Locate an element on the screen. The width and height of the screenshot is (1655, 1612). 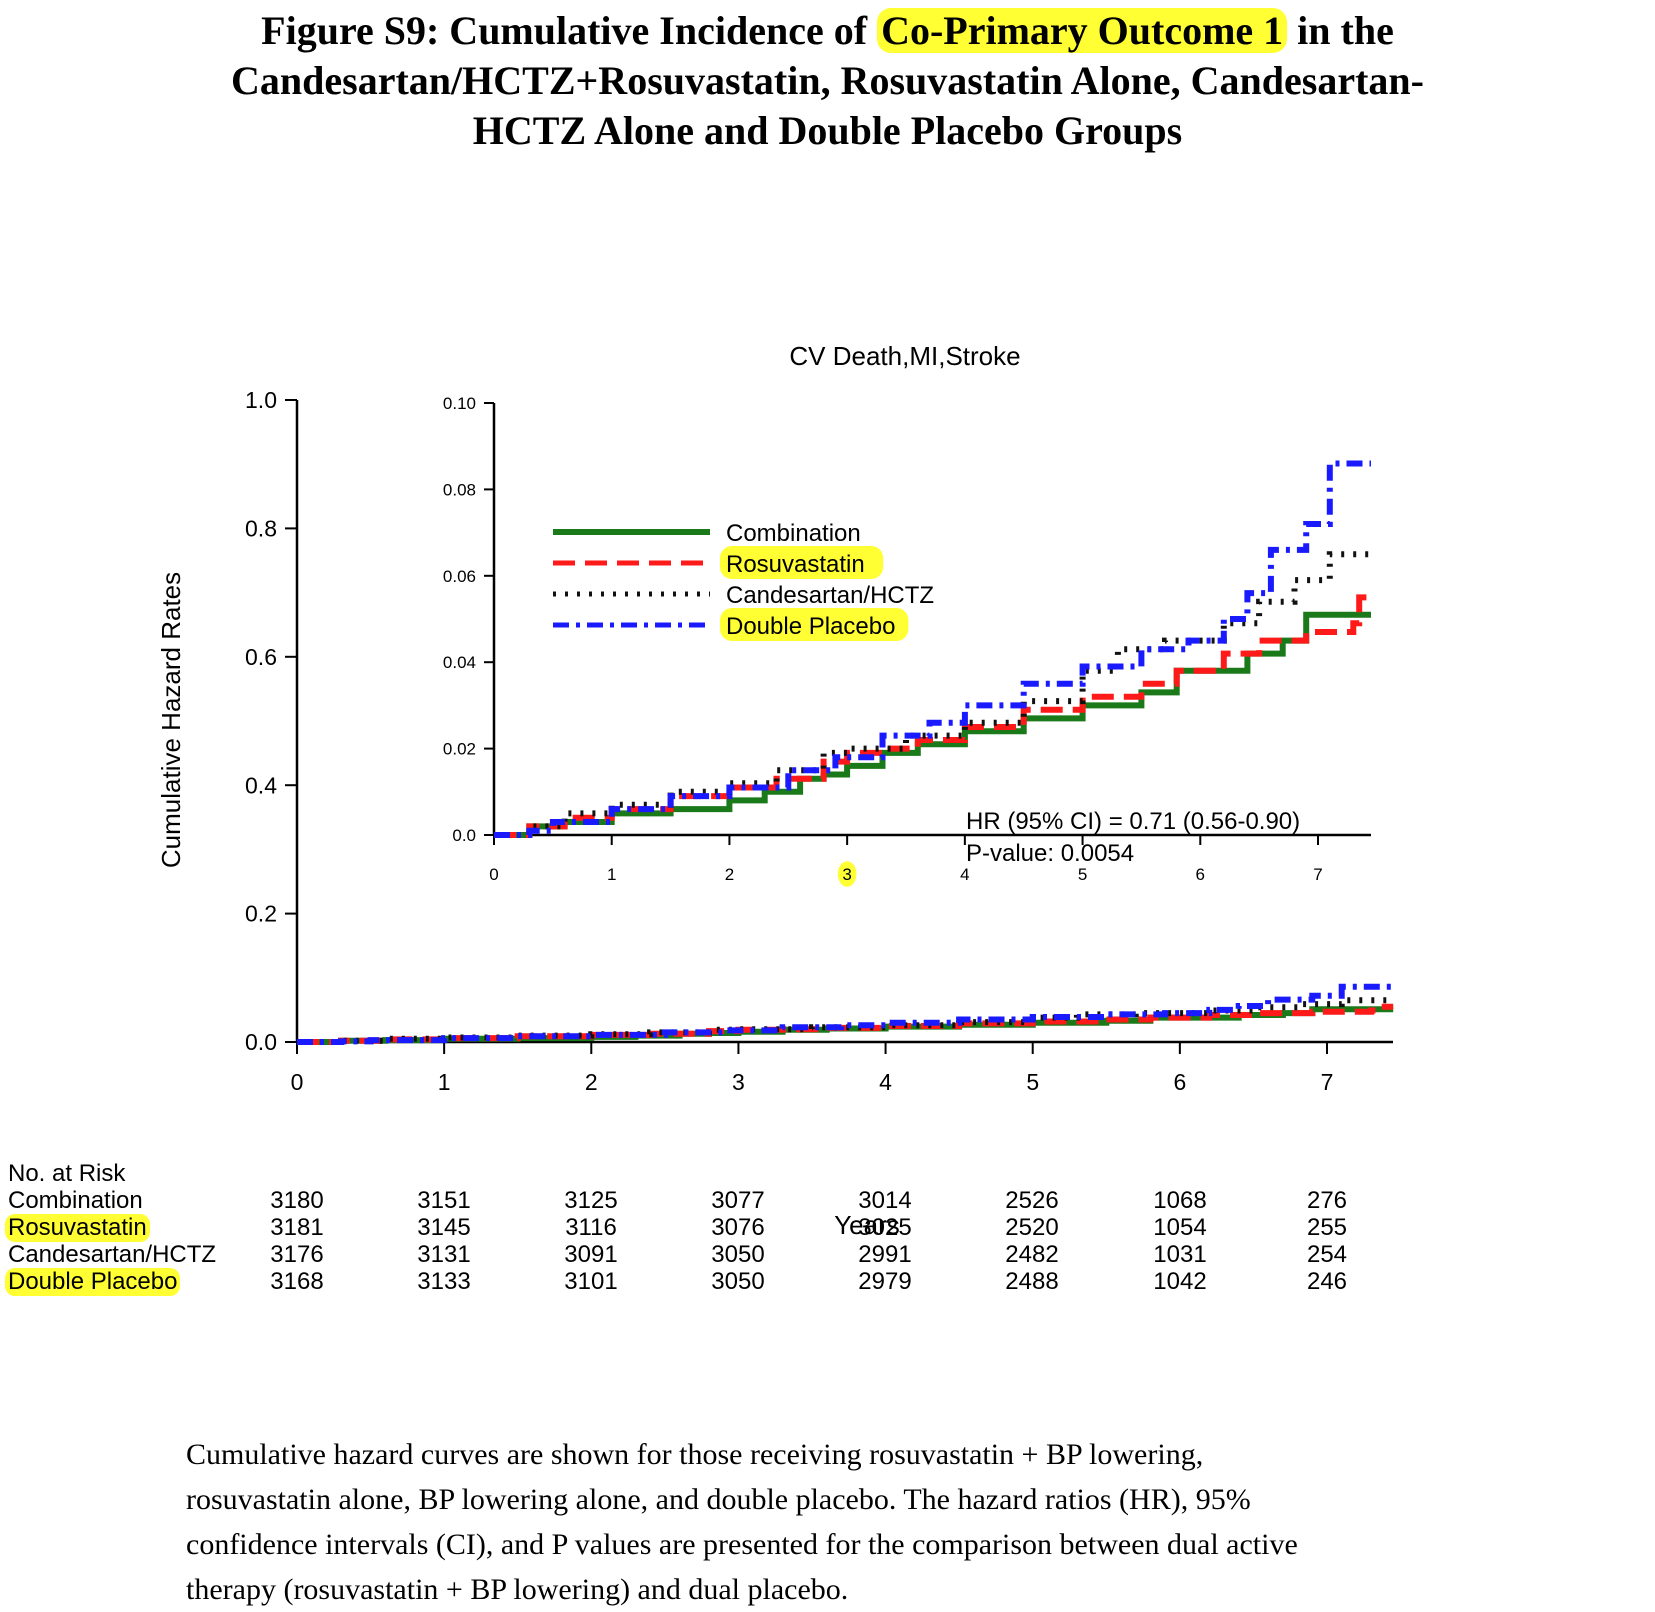
inset-y-tick-label: 0.04 is located at coordinates (459, 662).